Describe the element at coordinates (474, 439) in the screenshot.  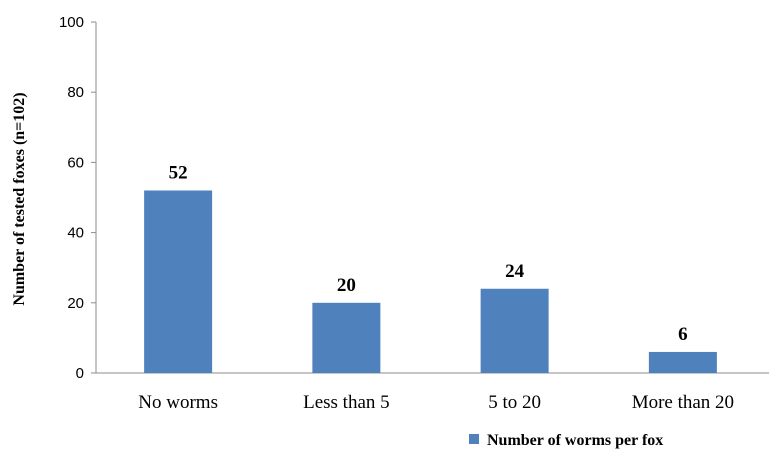
I see `legend-swatch` at that location.